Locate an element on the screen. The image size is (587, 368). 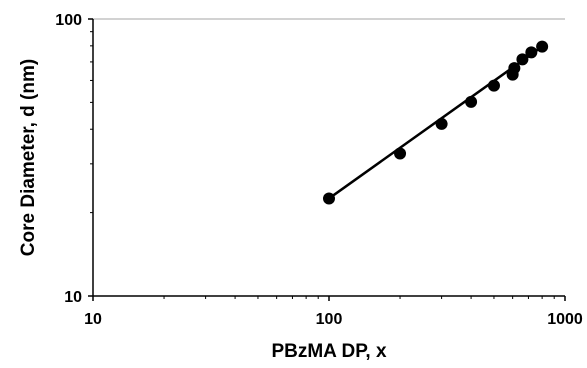
x-axis-ticks: 10 100 1000 is located at coordinates (333, 312).